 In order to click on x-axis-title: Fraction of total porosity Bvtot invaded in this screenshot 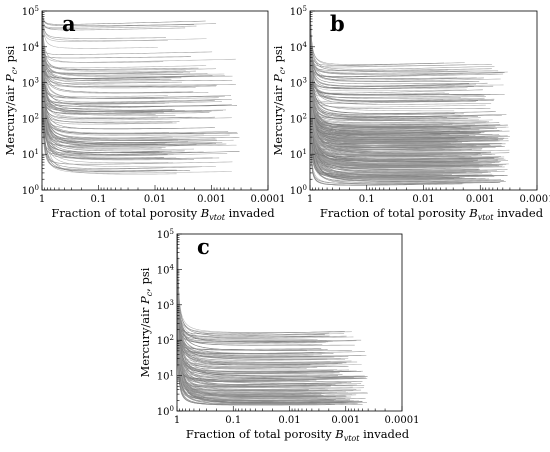, I will do `click(432, 214)`.